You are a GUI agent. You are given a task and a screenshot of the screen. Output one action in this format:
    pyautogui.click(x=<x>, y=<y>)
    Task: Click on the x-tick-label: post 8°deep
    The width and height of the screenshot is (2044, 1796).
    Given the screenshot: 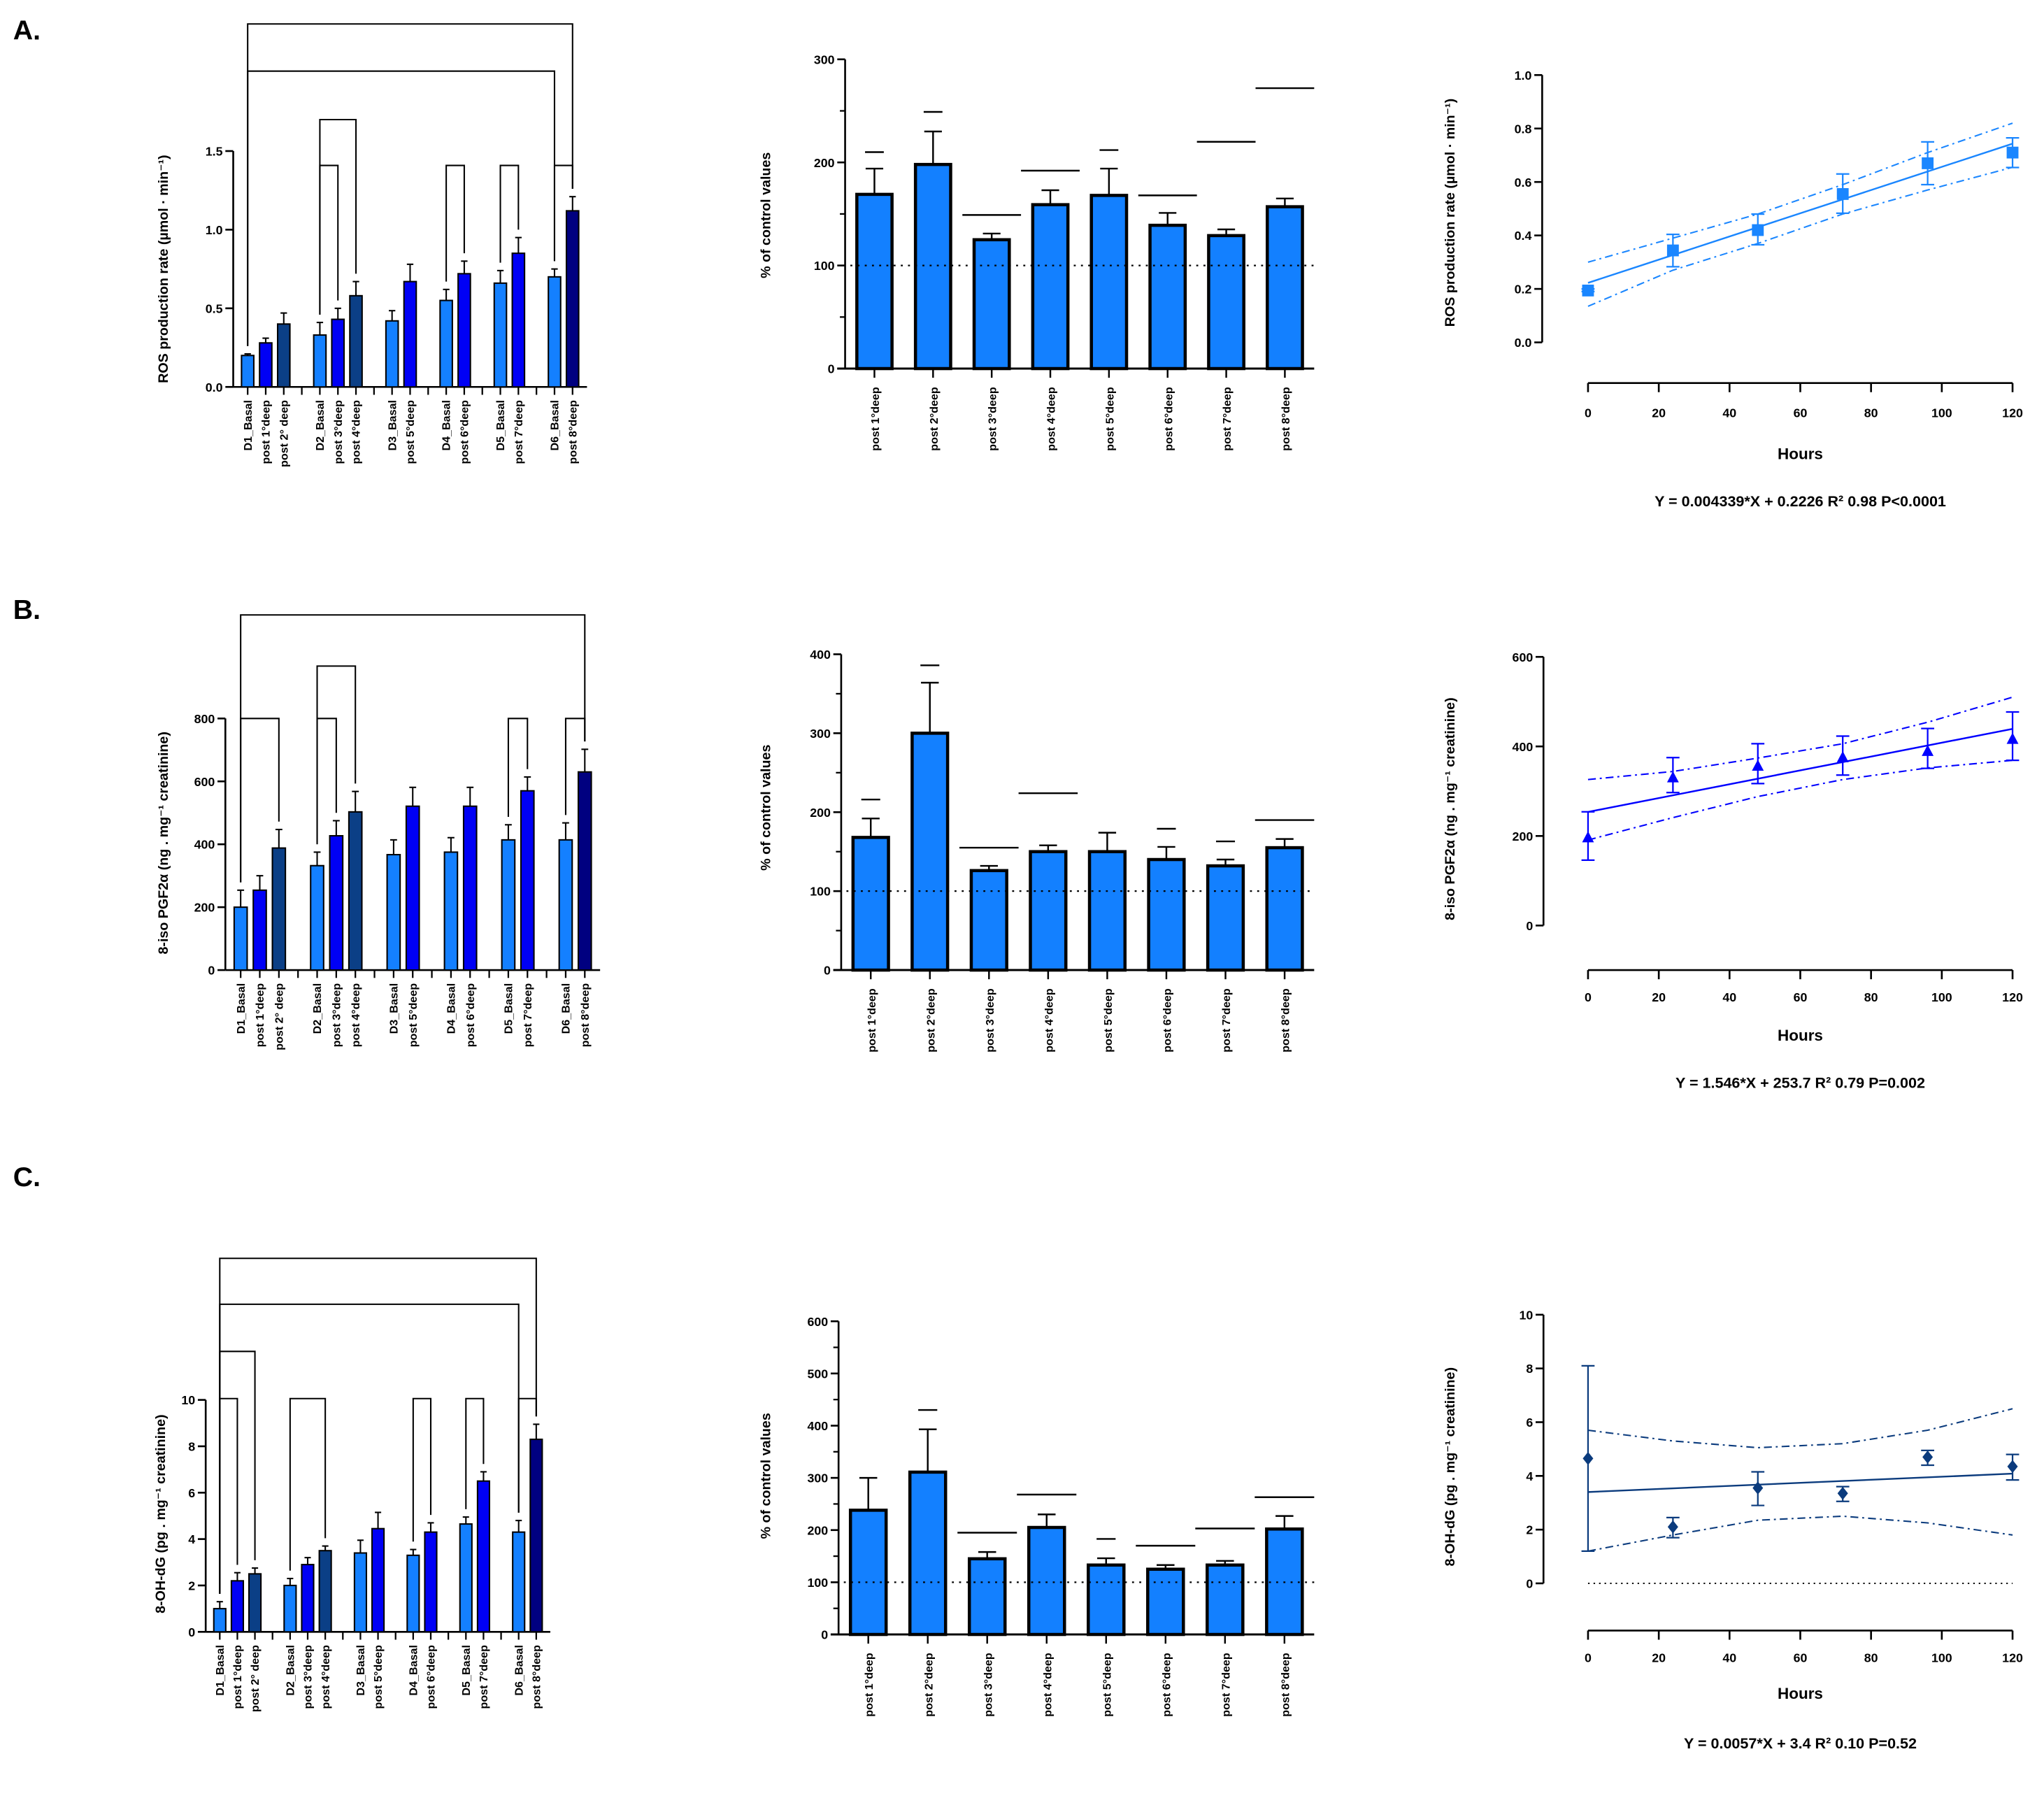 What is the action you would take?
    pyautogui.click(x=572, y=432)
    